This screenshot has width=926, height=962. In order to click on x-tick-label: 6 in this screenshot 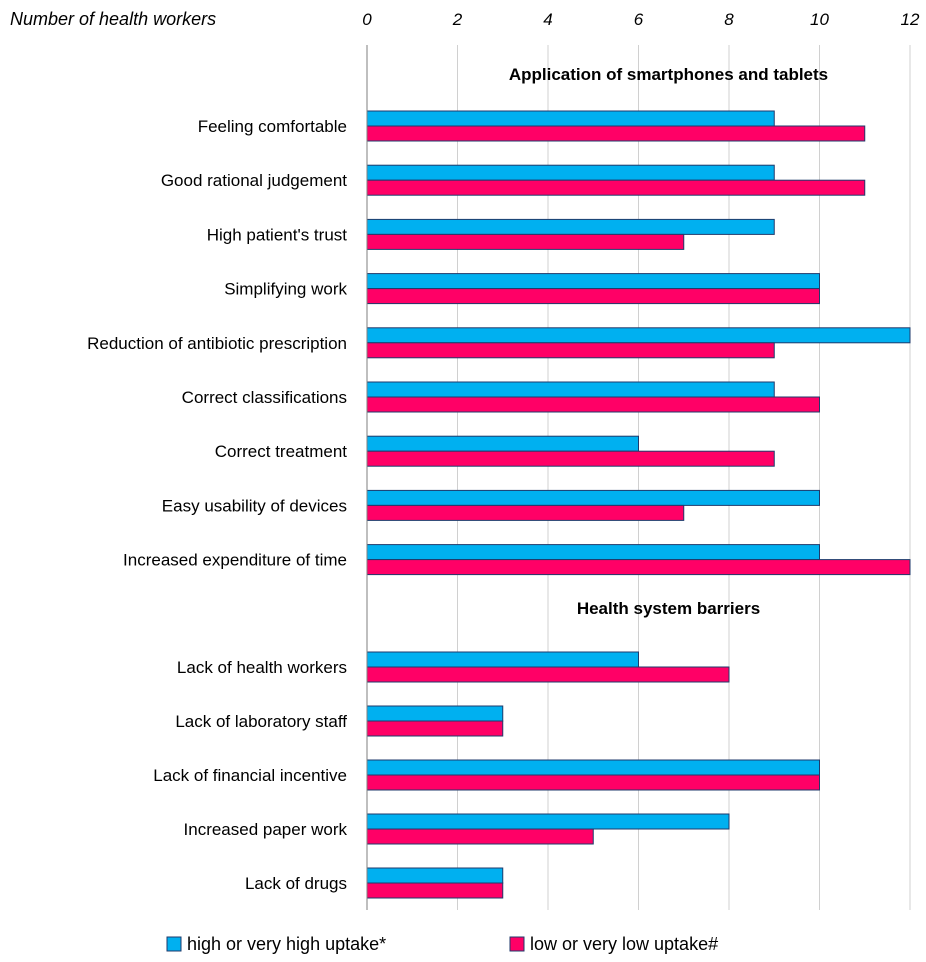, I will do `click(639, 19)`.